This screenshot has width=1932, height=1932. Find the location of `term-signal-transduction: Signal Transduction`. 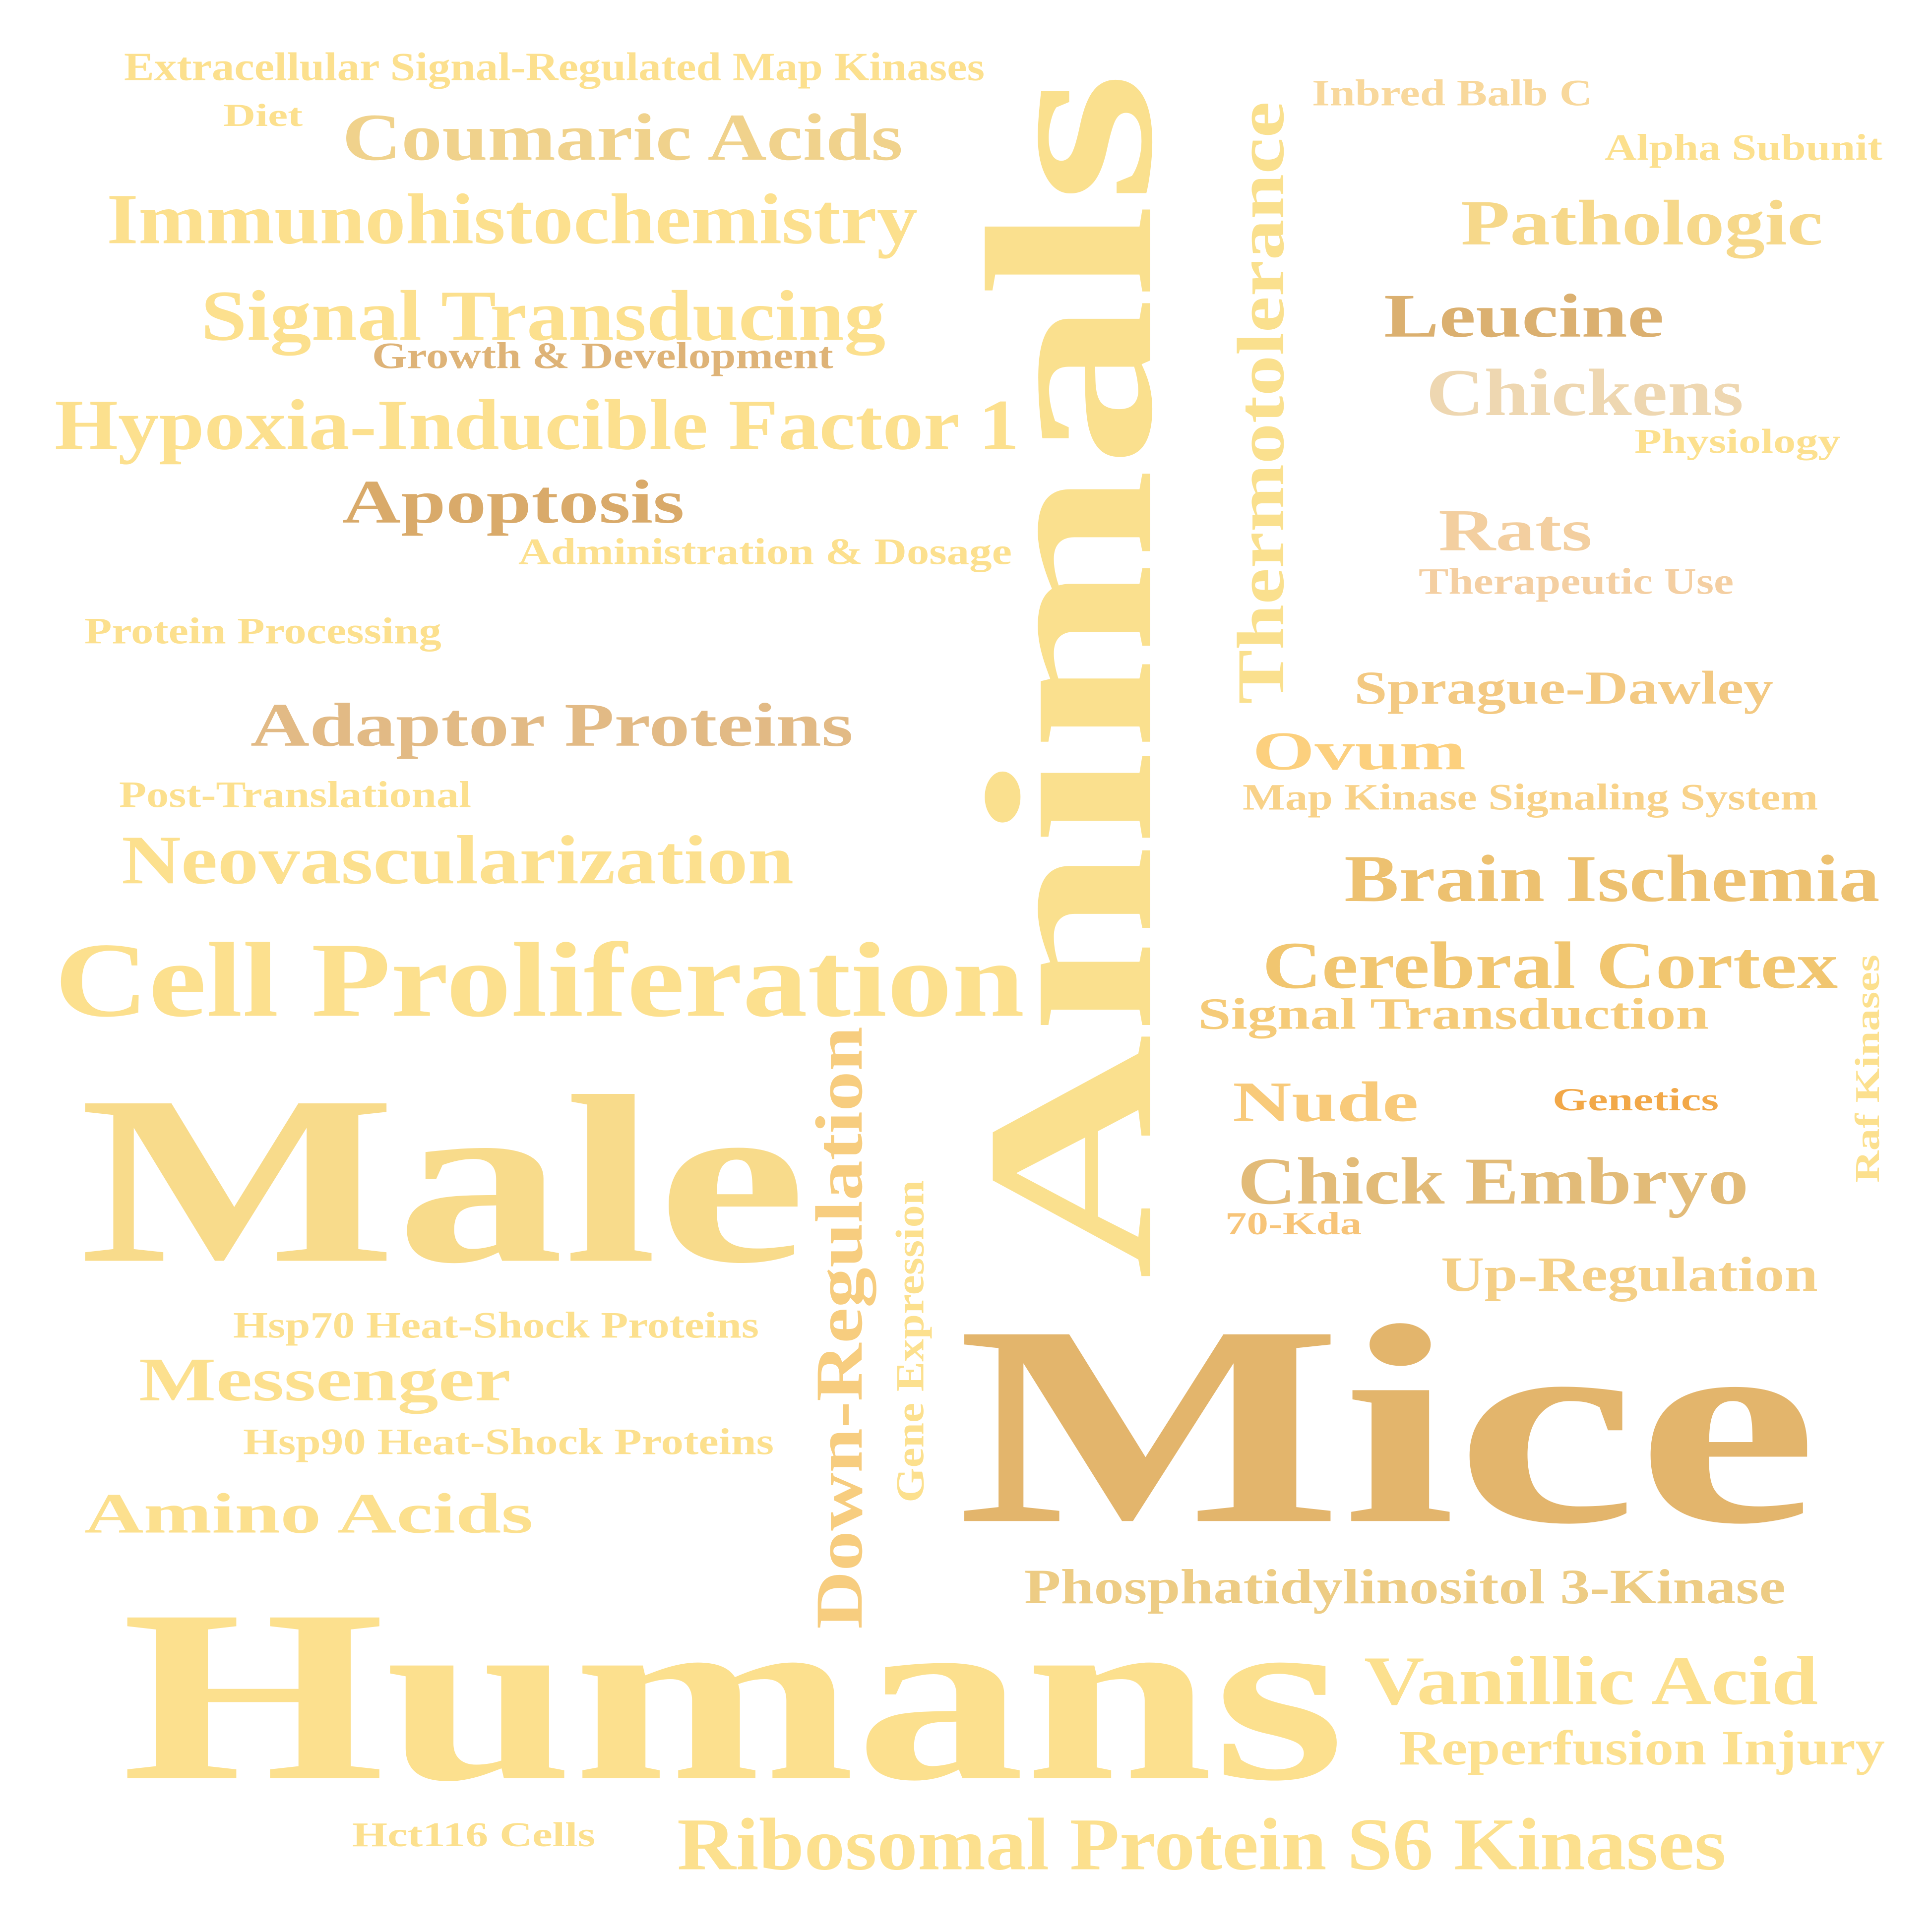

term-signal-transduction: Signal Transduction is located at coordinates (1454, 1014).